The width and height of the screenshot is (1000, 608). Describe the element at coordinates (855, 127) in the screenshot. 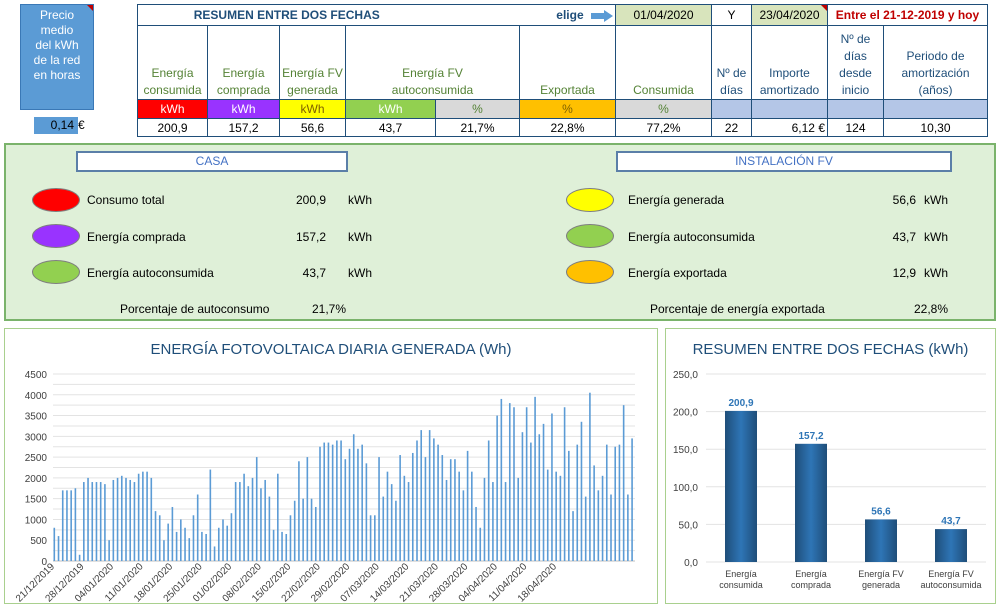

I see `value-dias-inicio: 124` at that location.